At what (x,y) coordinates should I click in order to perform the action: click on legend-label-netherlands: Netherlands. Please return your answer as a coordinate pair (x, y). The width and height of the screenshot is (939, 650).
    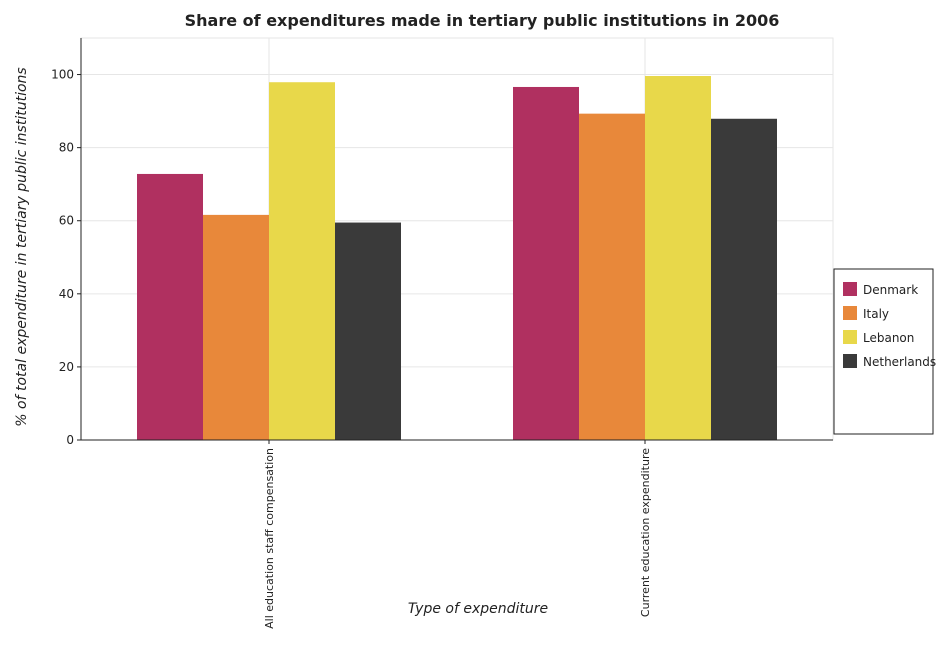
    Looking at the image, I should click on (899, 362).